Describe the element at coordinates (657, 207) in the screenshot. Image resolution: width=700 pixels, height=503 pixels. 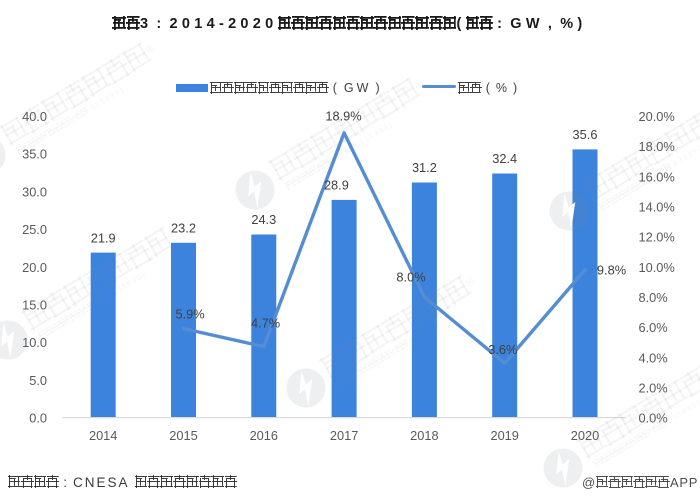
I see `svg-text: 14.0%` at that location.